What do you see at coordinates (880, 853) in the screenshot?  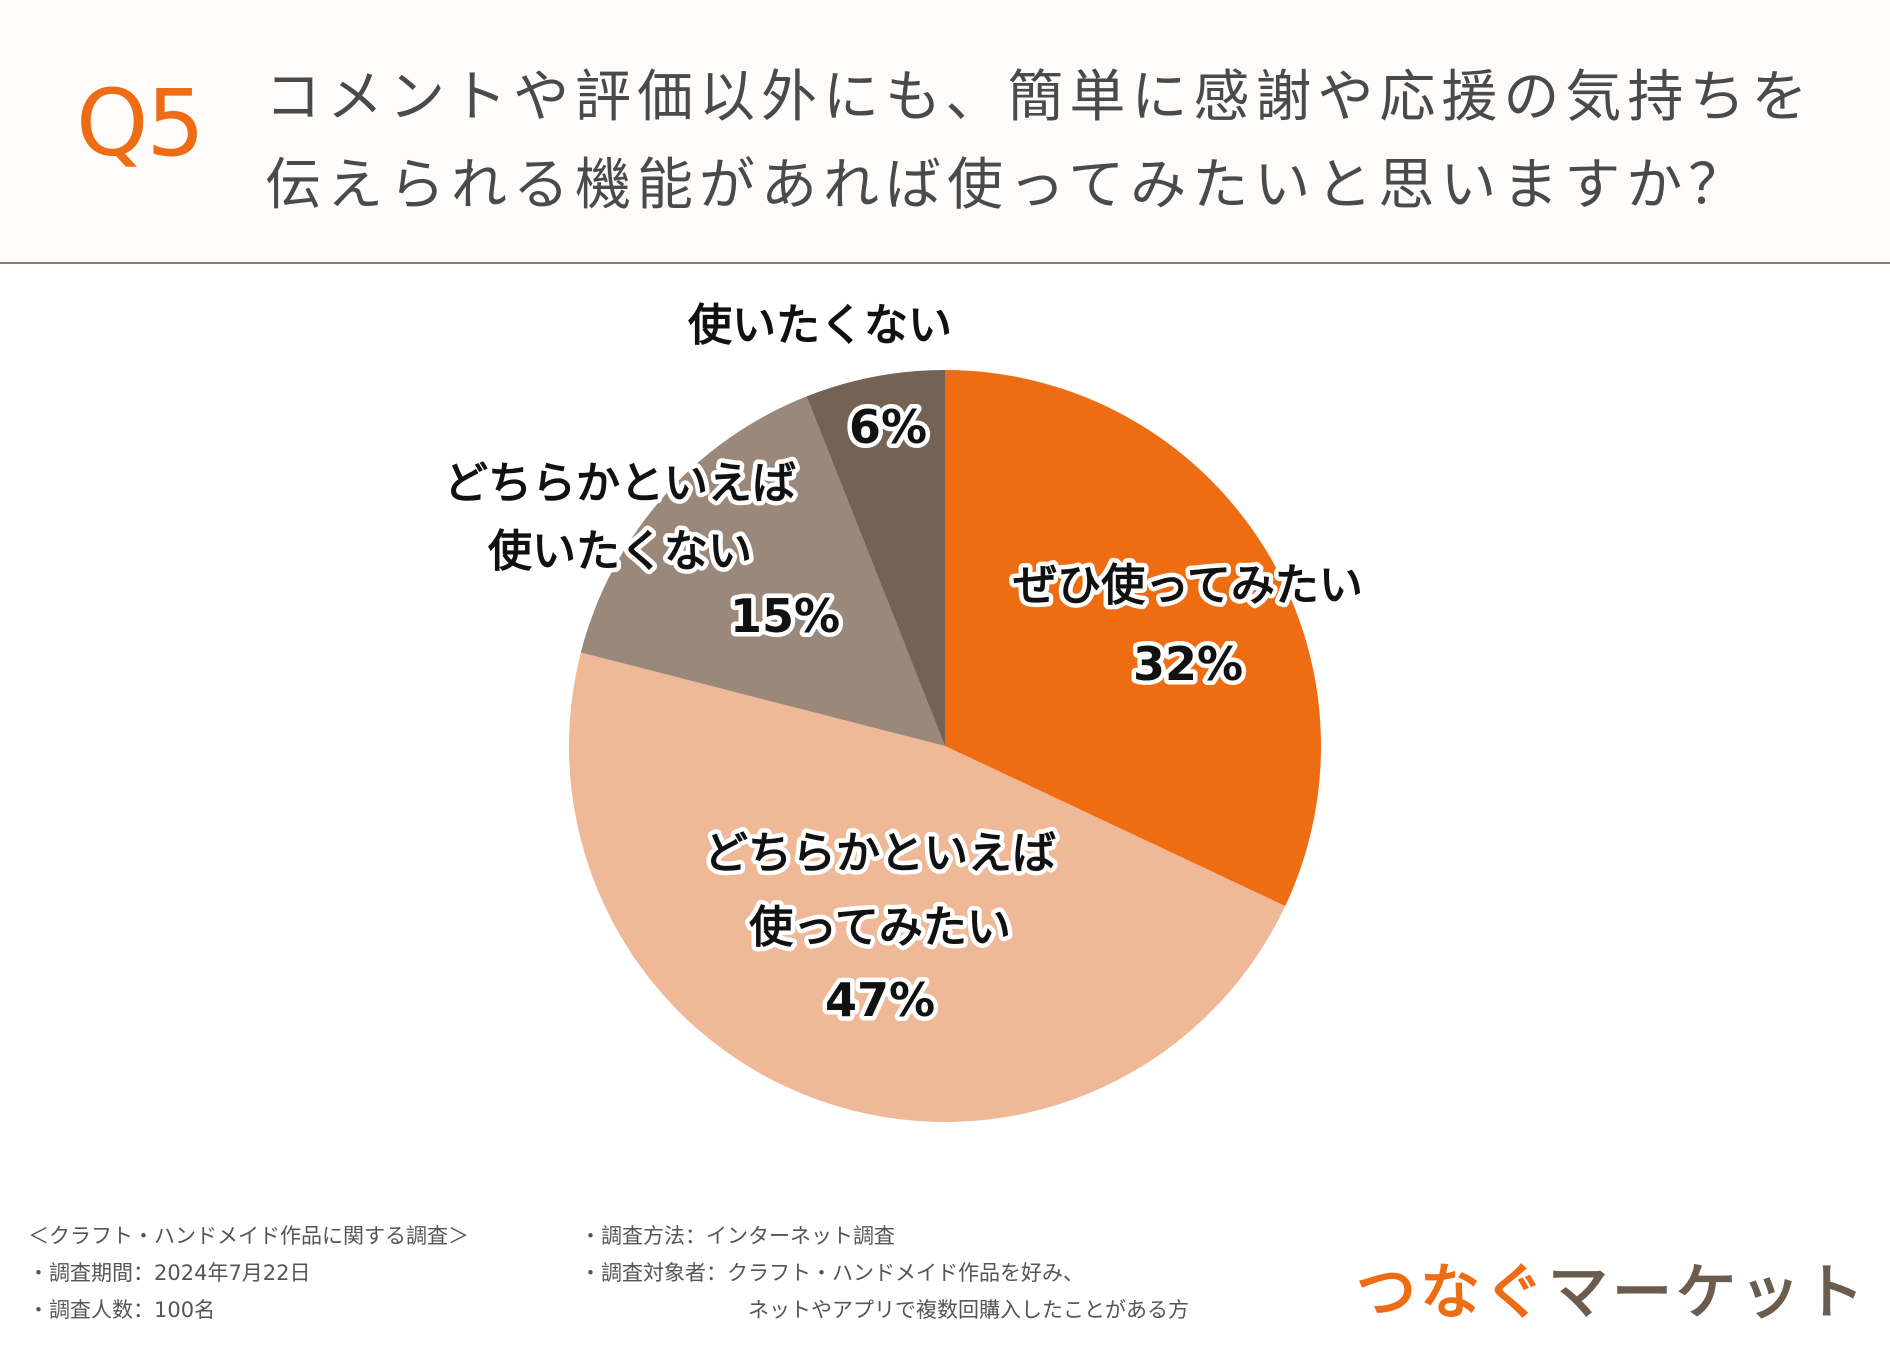 I see `slice-label-2-line-1: どちらかといえば` at bounding box center [880, 853].